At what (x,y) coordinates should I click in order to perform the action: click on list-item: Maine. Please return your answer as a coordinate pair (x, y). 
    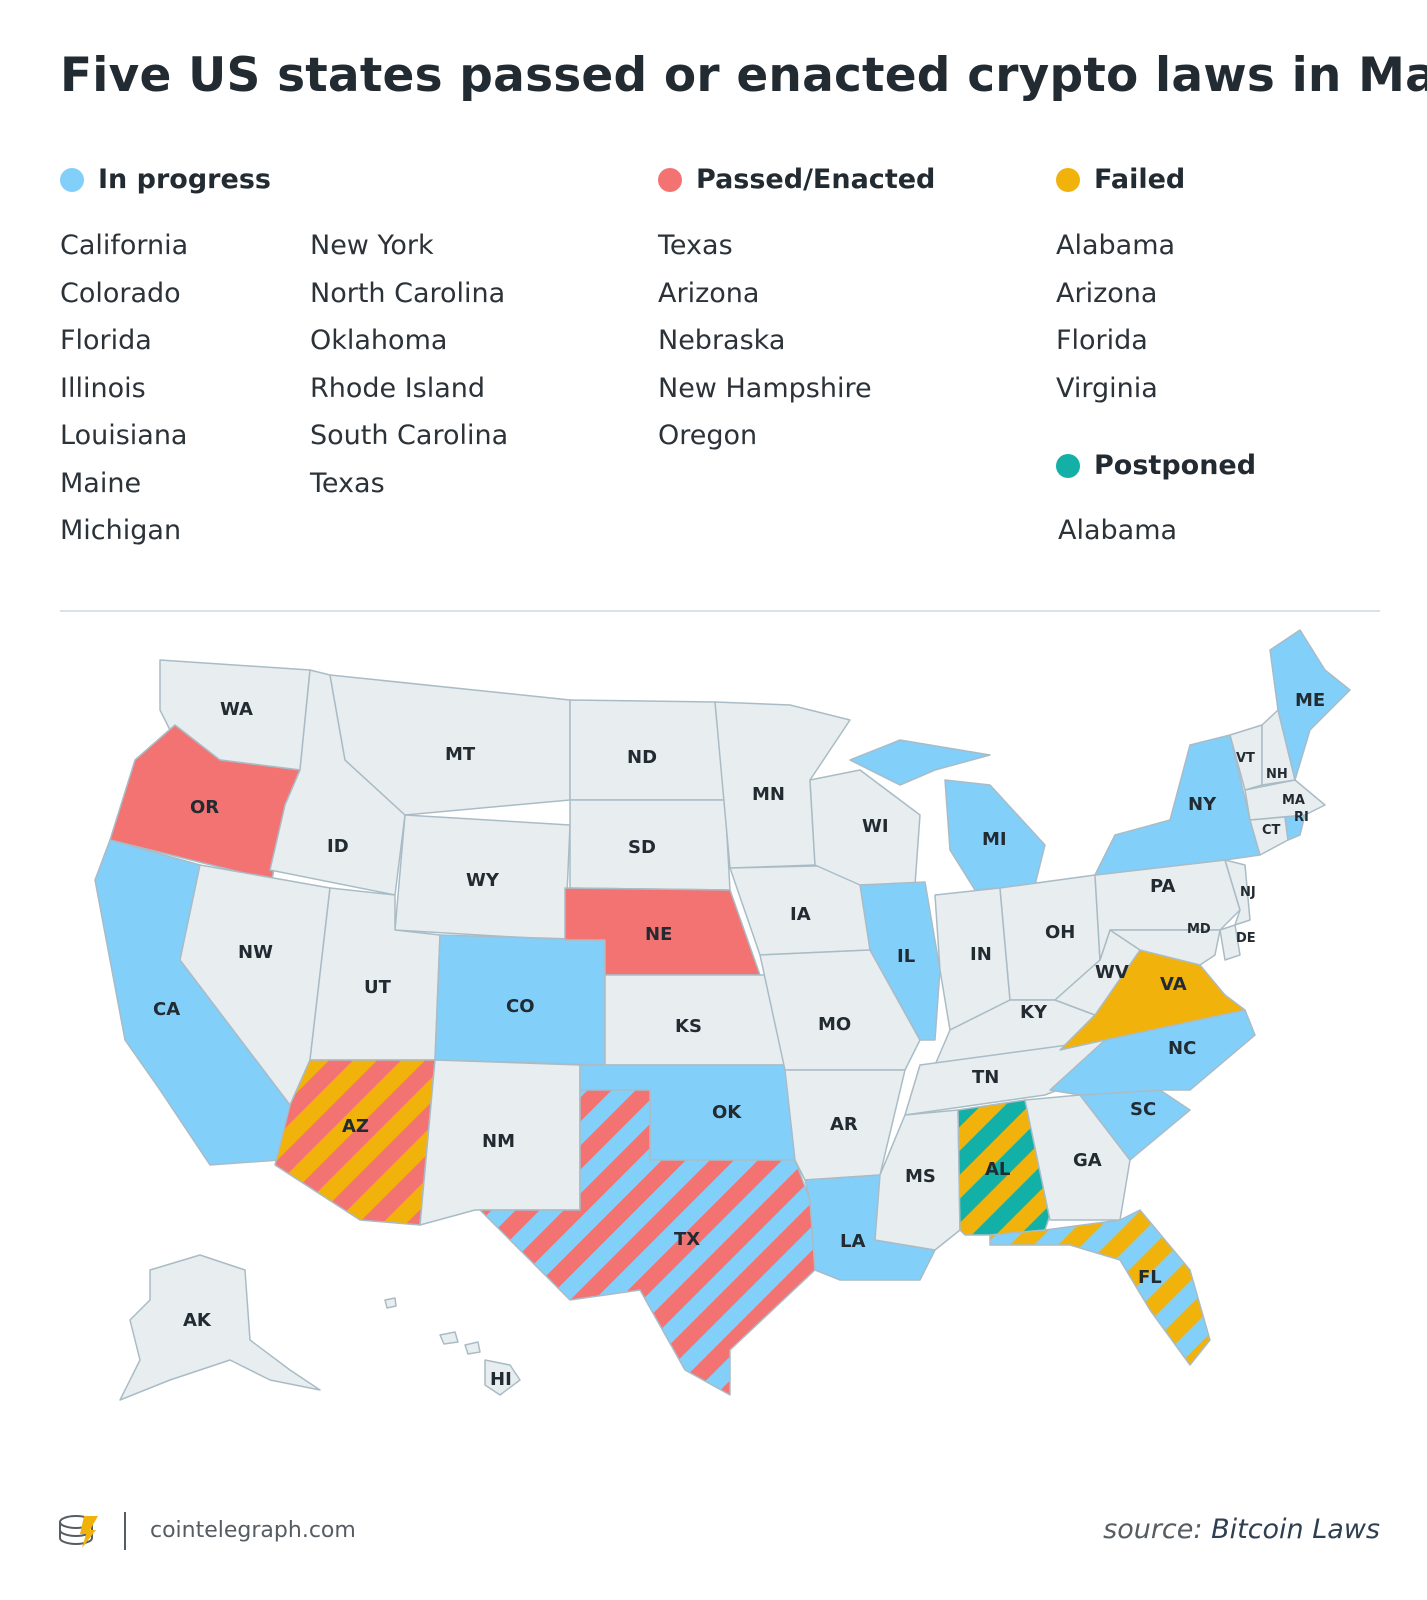
    Looking at the image, I should click on (101, 483).